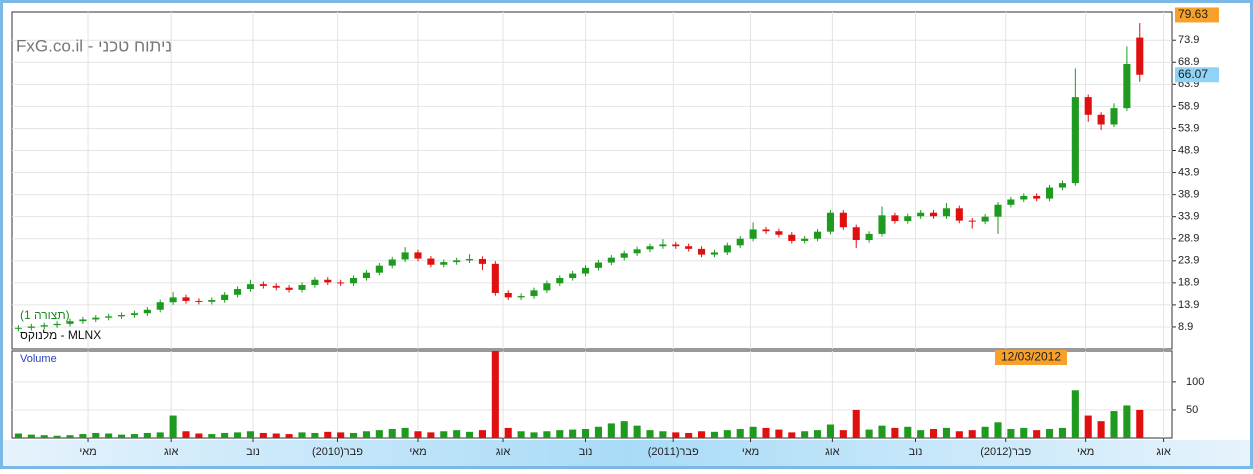 This screenshot has height=474, width=1253. I want to click on price-label: 66.07, so click(1193, 74).